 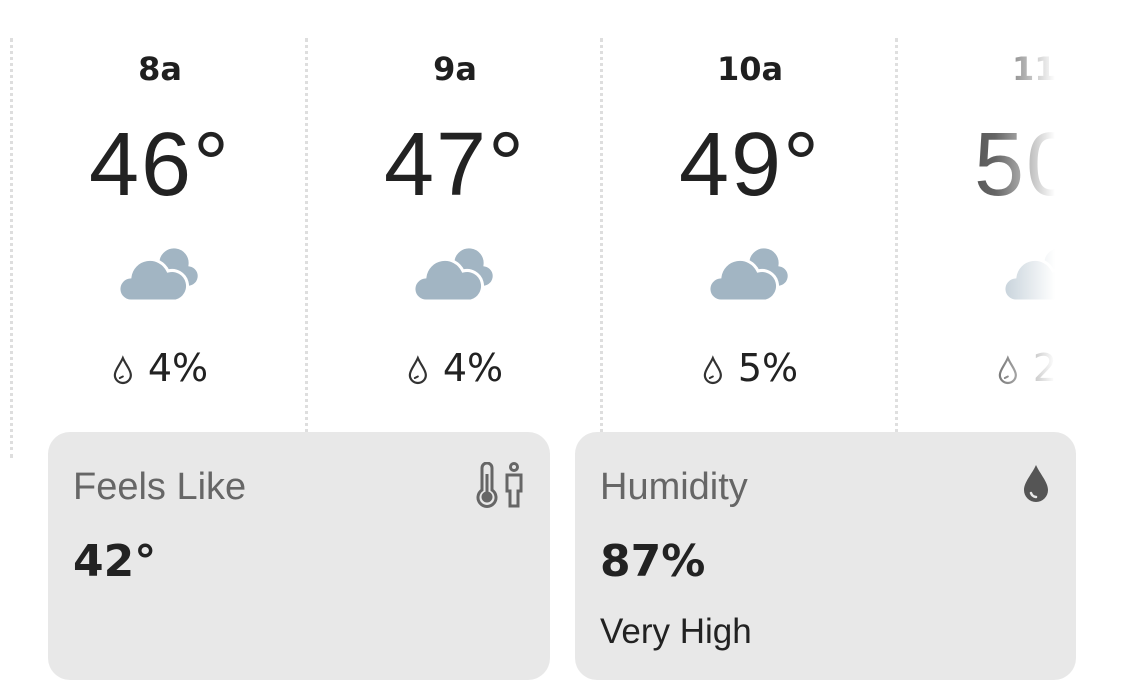 I want to click on humidity-value: 87%, so click(x=653, y=561).